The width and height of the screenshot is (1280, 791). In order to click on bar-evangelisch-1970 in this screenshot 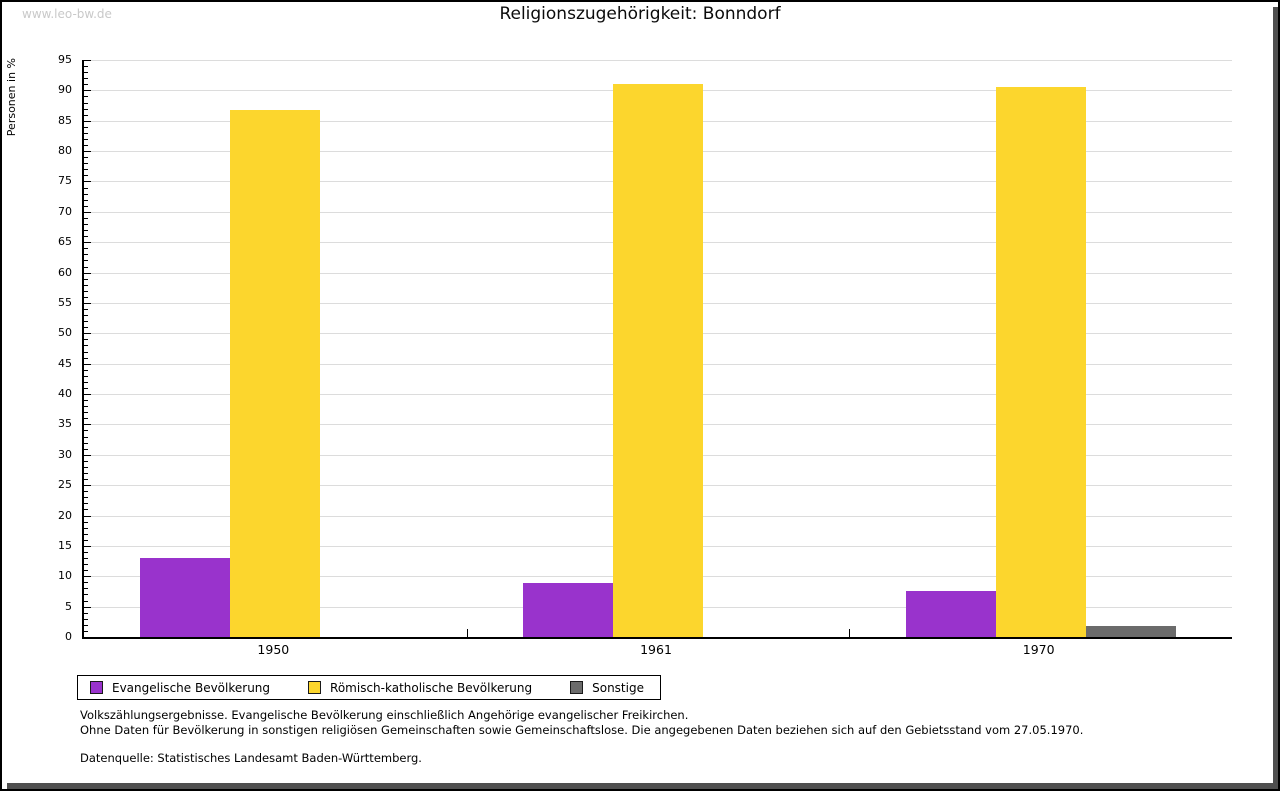, I will do `click(950, 613)`.